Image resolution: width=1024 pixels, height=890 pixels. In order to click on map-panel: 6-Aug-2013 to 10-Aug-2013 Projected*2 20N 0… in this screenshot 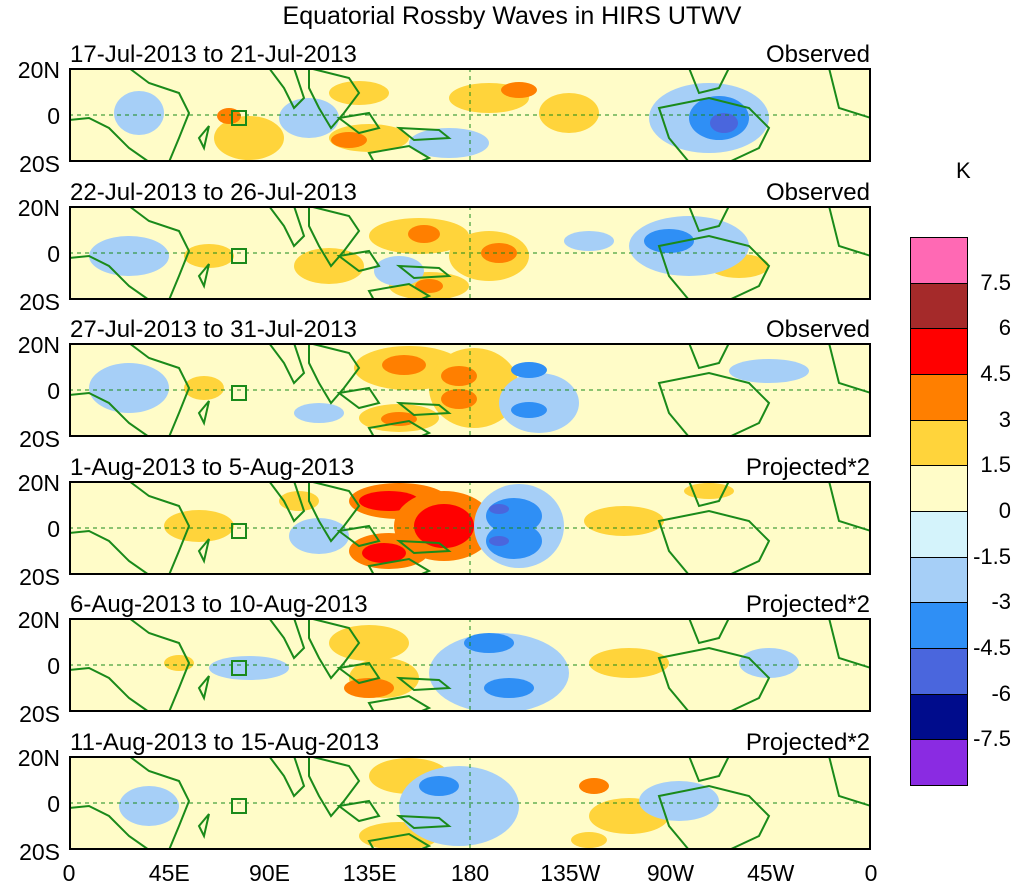, I will do `click(450, 662)`.